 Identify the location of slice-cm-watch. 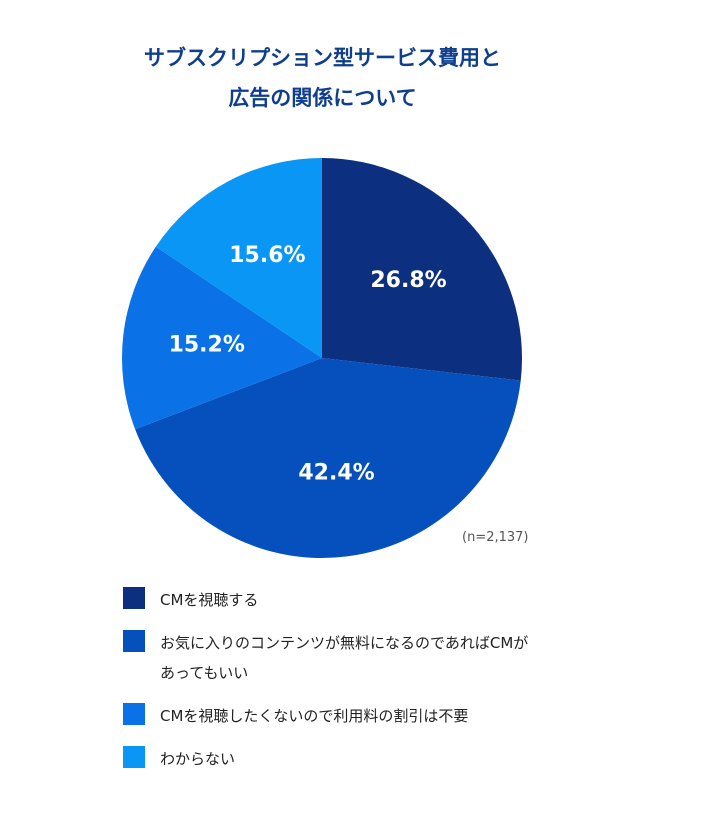
(422, 269).